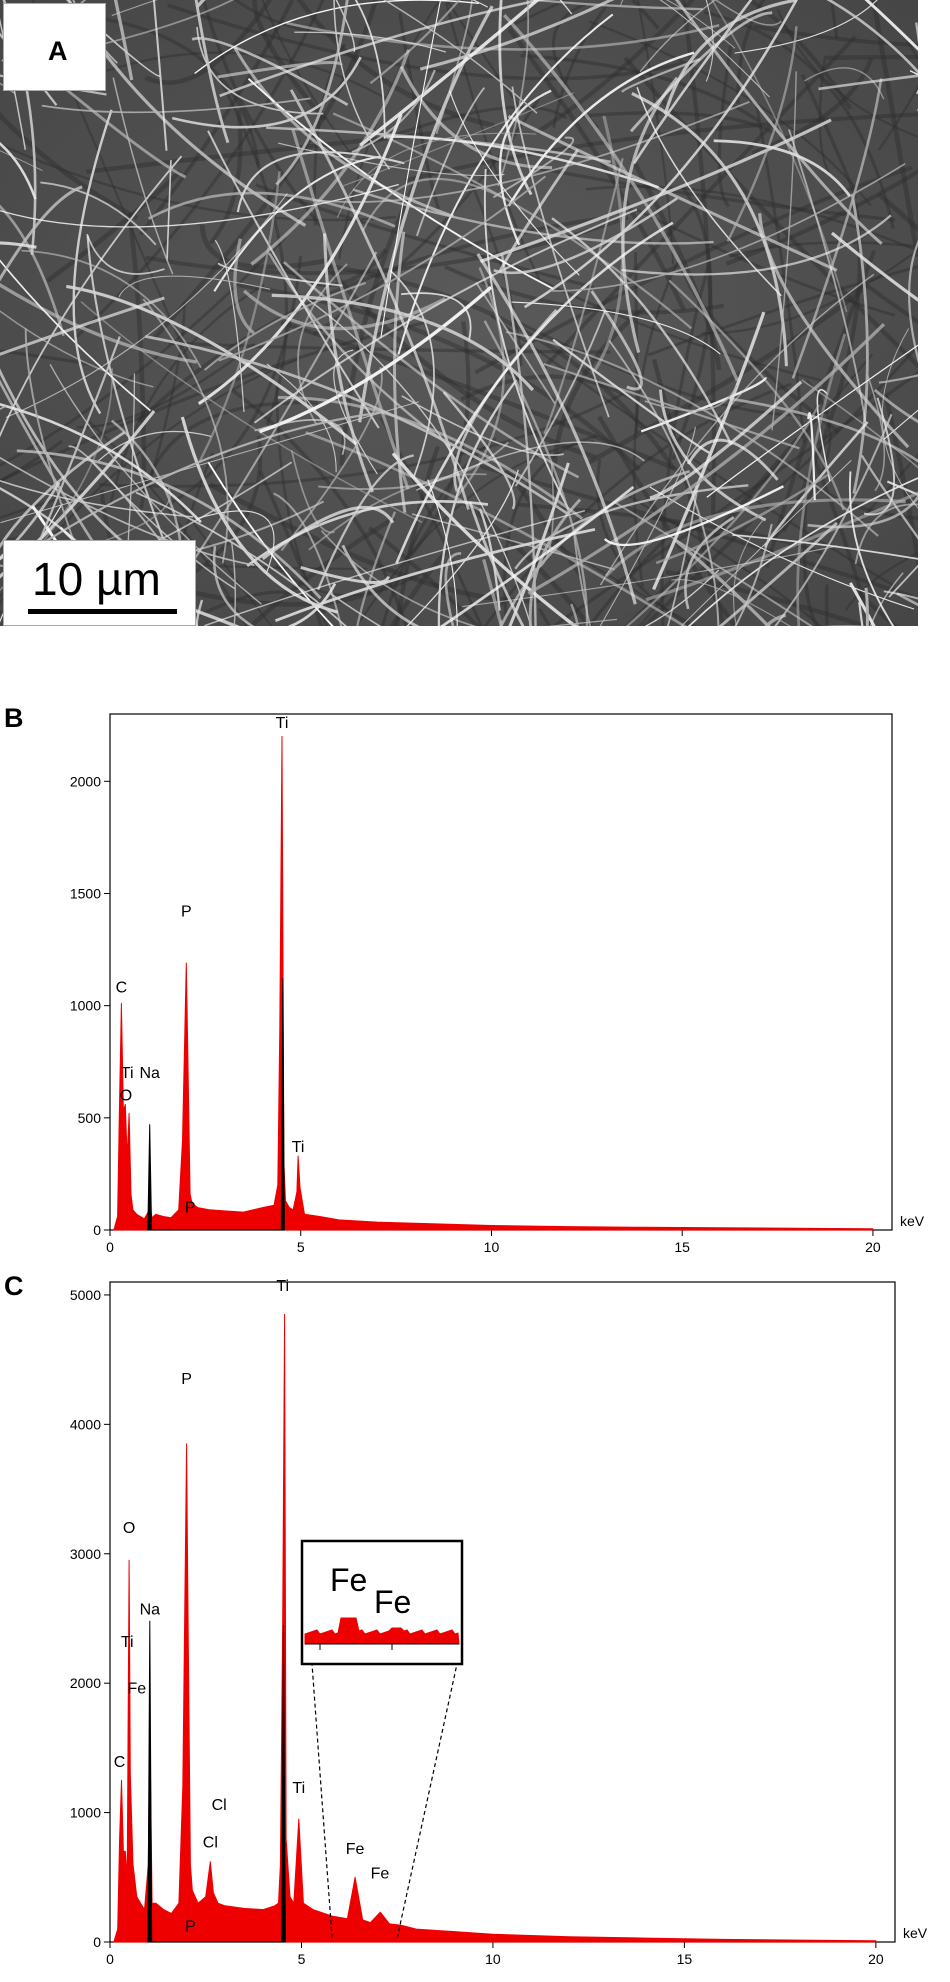  What do you see at coordinates (85, 1554) in the screenshot?
I see `y-tick-label: 3000` at bounding box center [85, 1554].